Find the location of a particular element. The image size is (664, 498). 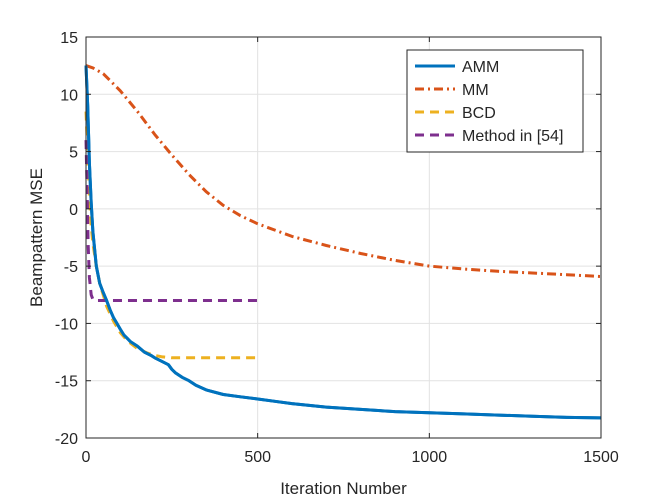

y-tick-label: 15 is located at coordinates (69, 38).